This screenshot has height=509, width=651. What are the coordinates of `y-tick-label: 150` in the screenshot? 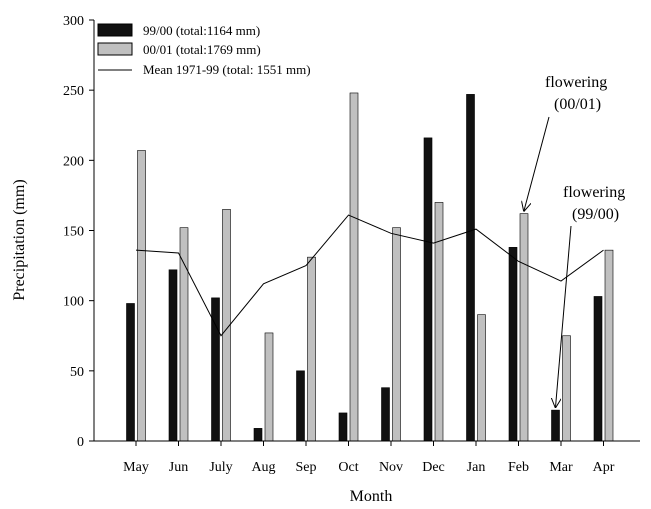 It's located at (73, 232).